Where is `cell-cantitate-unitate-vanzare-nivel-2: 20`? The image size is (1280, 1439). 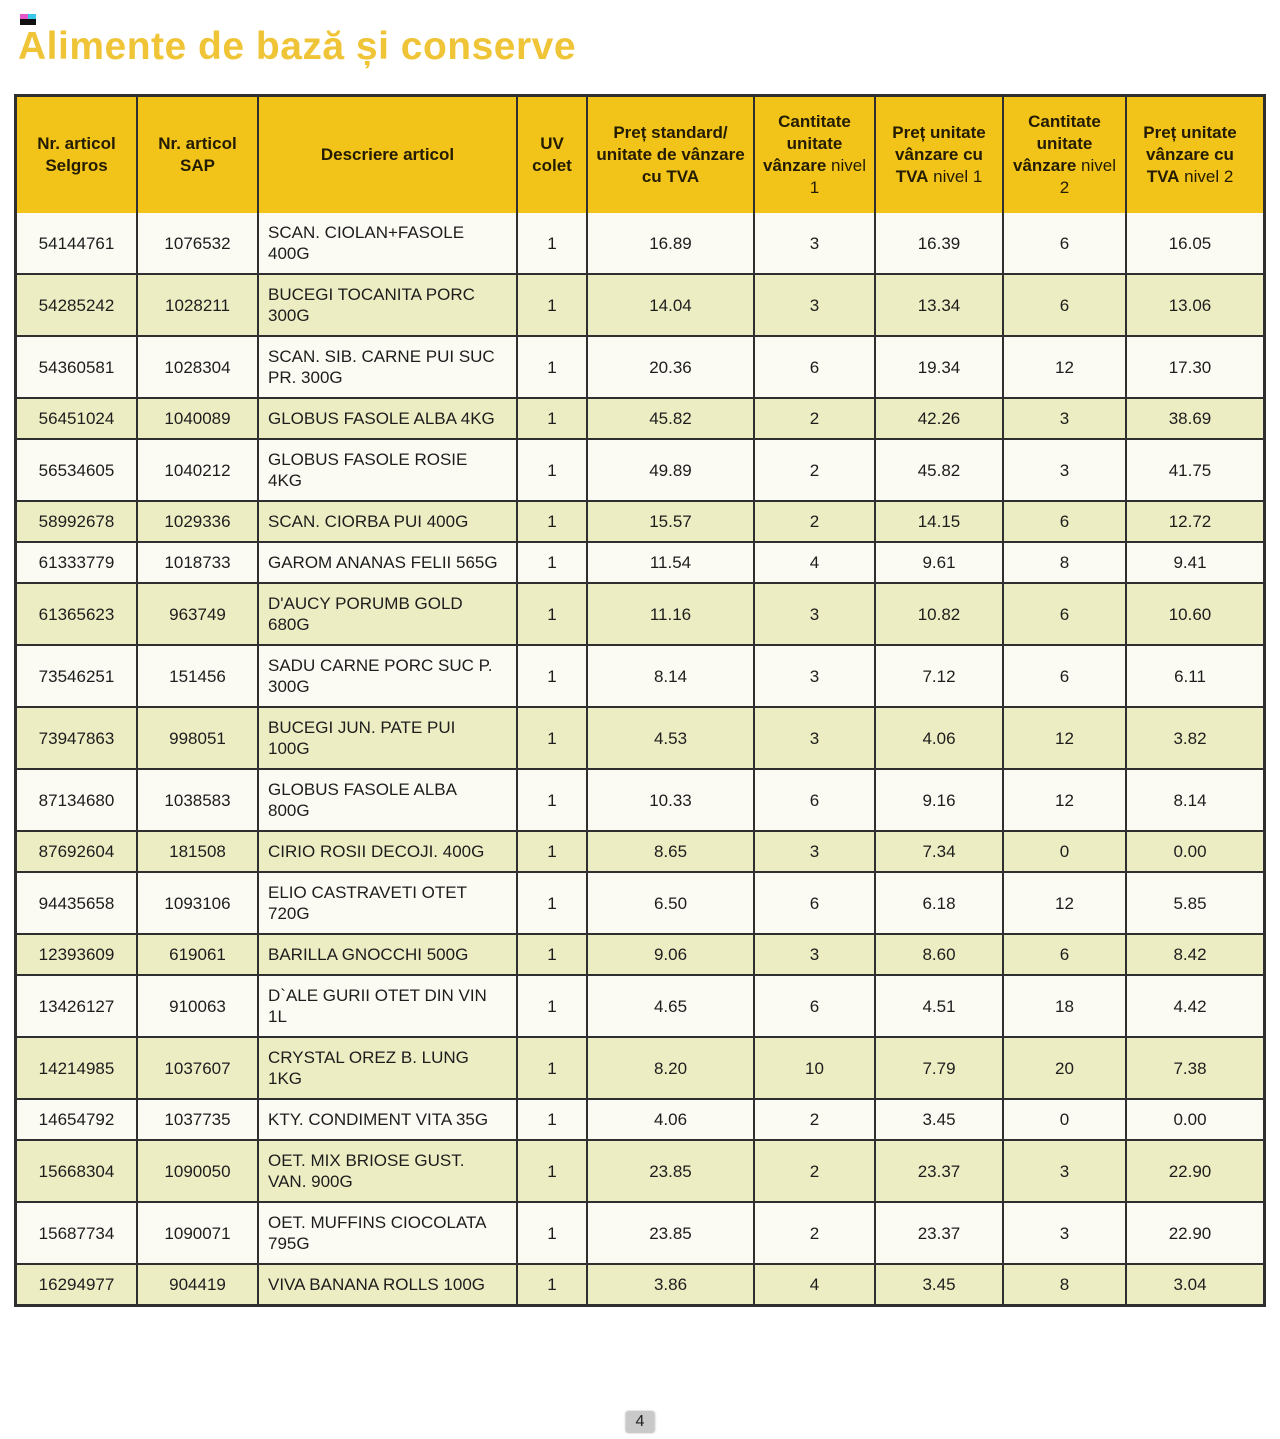 cell-cantitate-unitate-vanzare-nivel-2: 20 is located at coordinates (1063, 1068).